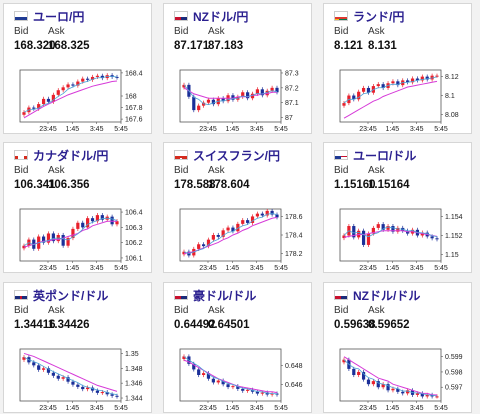  Describe the element at coordinates (441, 408) in the screenshot. I see `x-tick-label: 5:45` at that location.